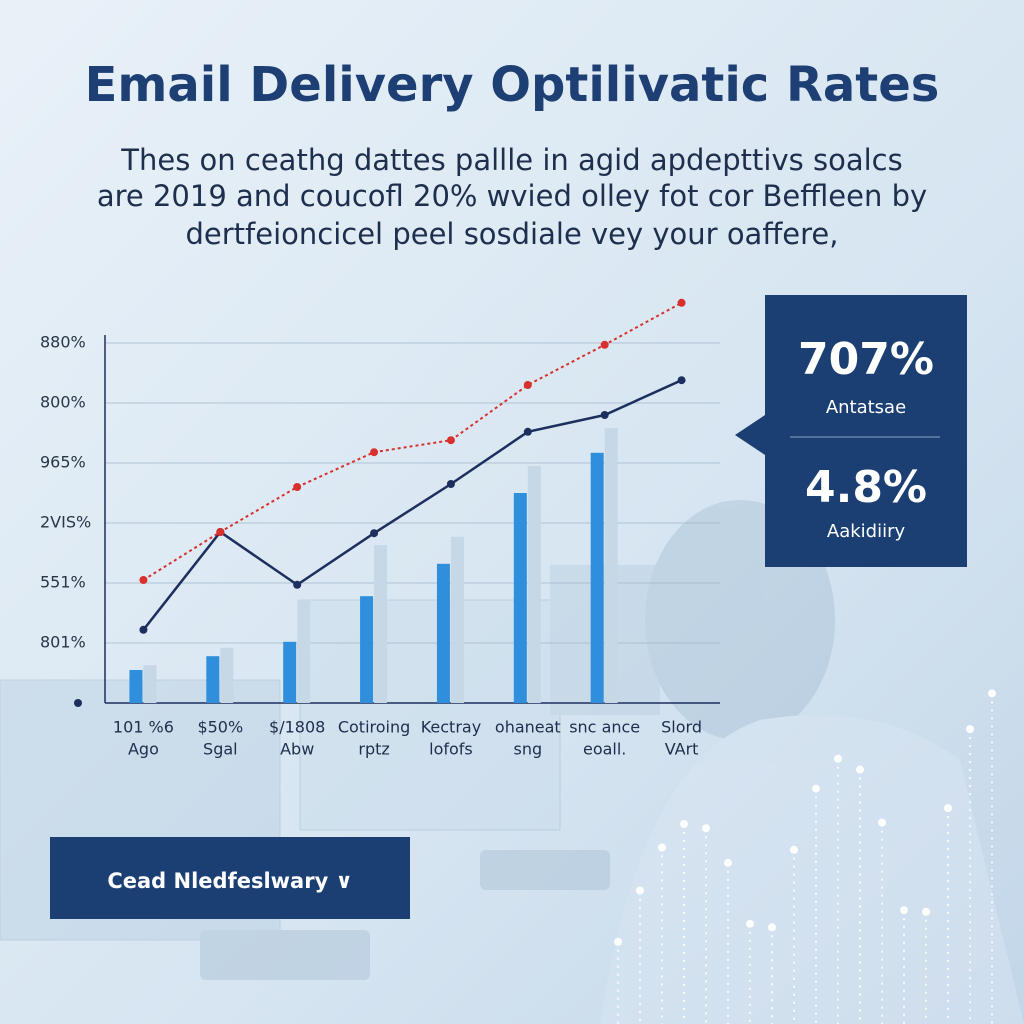 This screenshot has height=1024, width=1024. I want to click on x-tick-label: Abw, so click(297, 749).